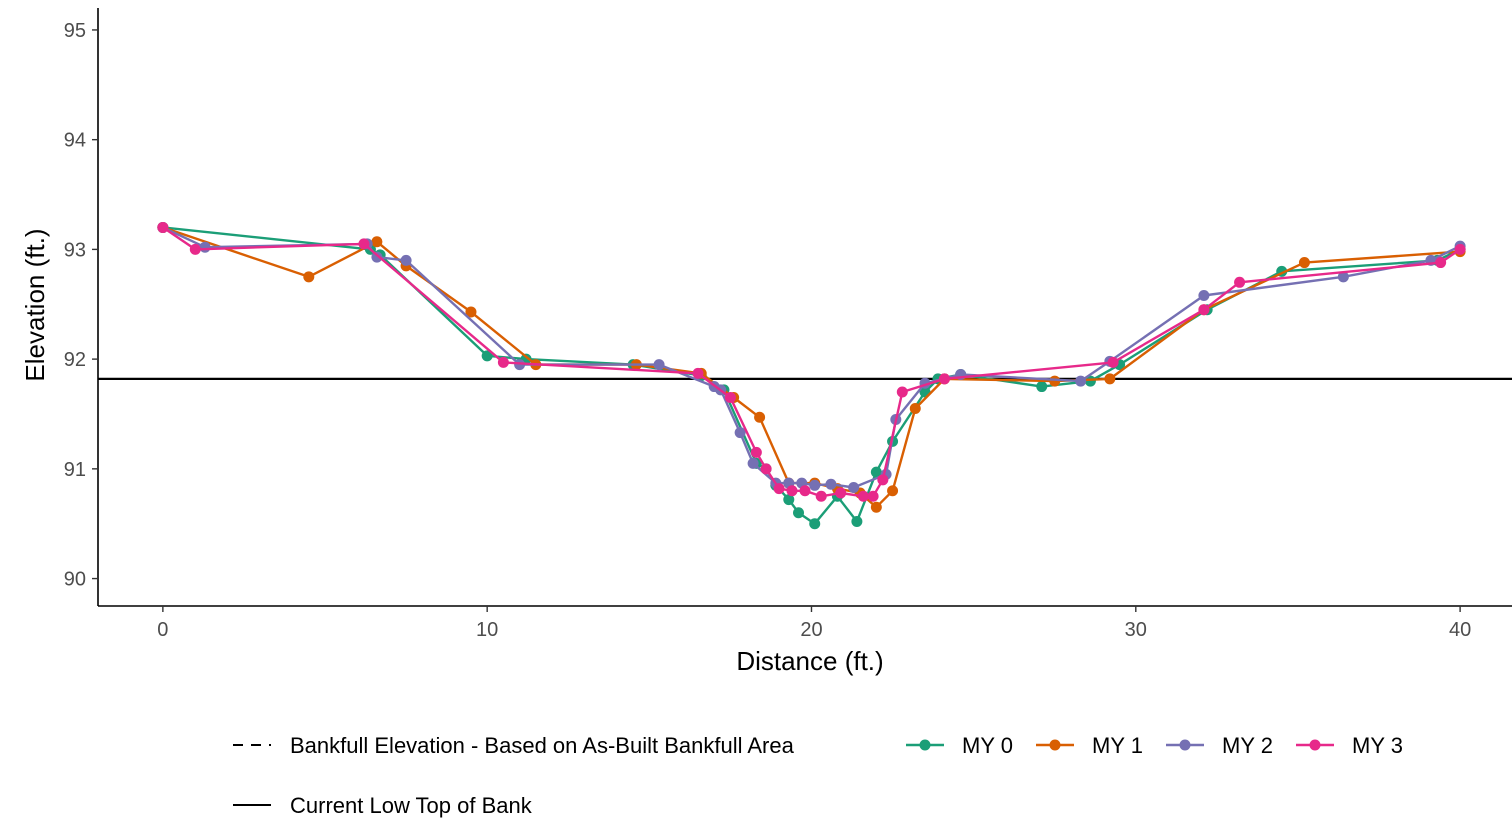 The height and width of the screenshot is (824, 1512). I want to click on x-ticks: 0 10 20 30 40, so click(814, 623).